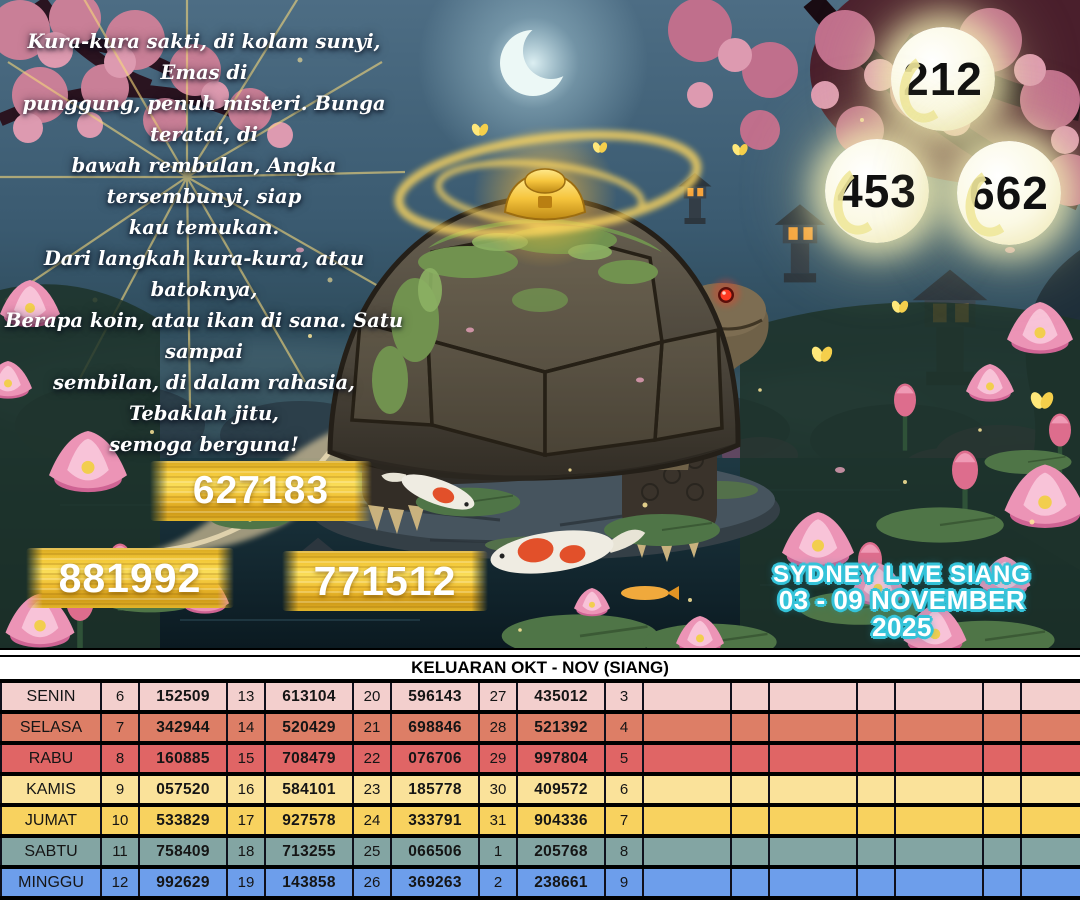 The image size is (1080, 900). I want to click on date-cell: 28, so click(498, 728).